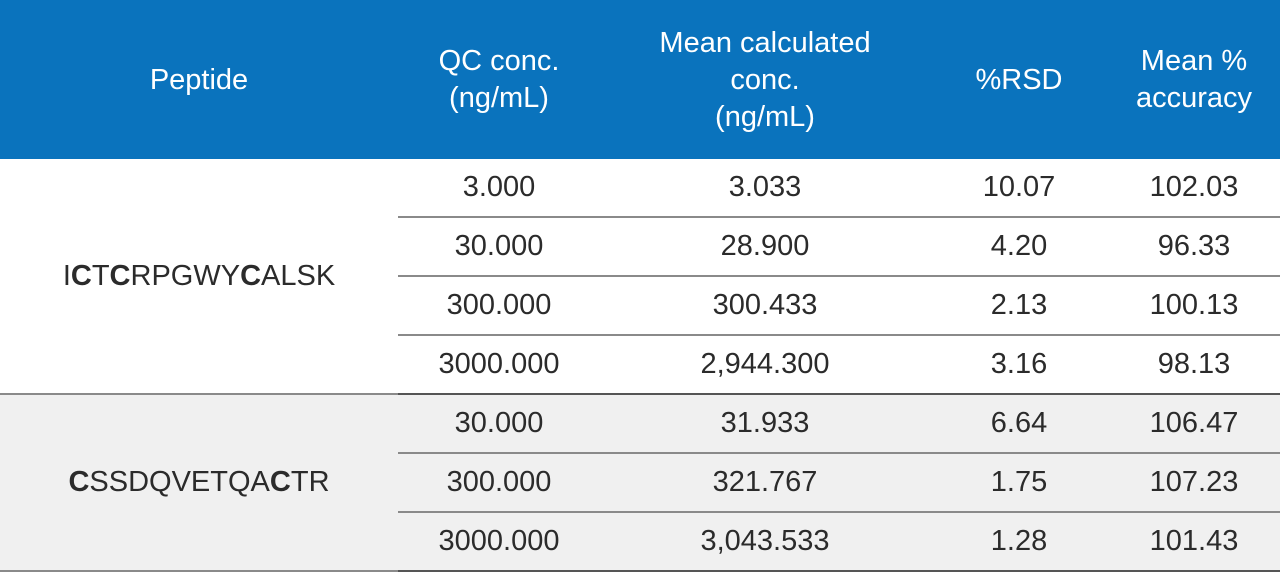 This screenshot has height=572, width=1280. Describe the element at coordinates (310, 482) in the screenshot. I see `peptide-segment: TR` at that location.